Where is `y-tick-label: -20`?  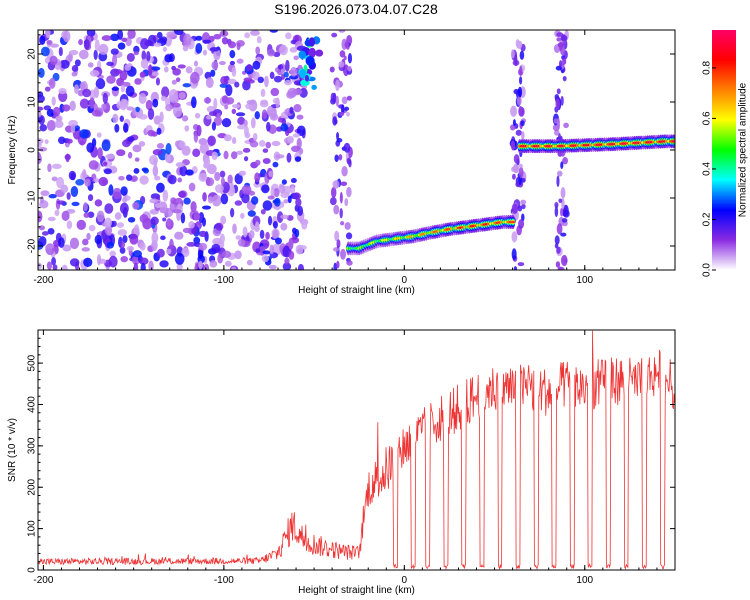 y-tick-label: -20 is located at coordinates (32, 245).